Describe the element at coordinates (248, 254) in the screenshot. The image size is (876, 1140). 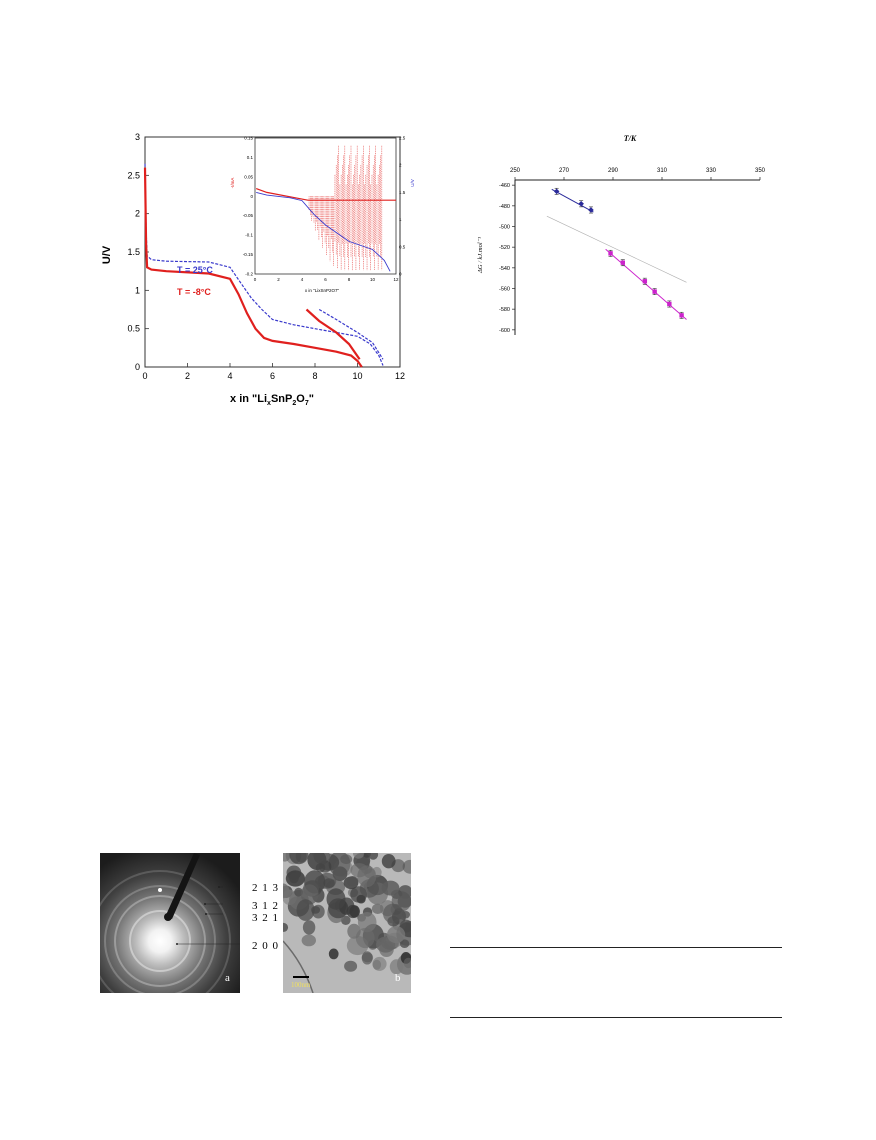
I see `inset-left-tick-label: -0.15` at that location.